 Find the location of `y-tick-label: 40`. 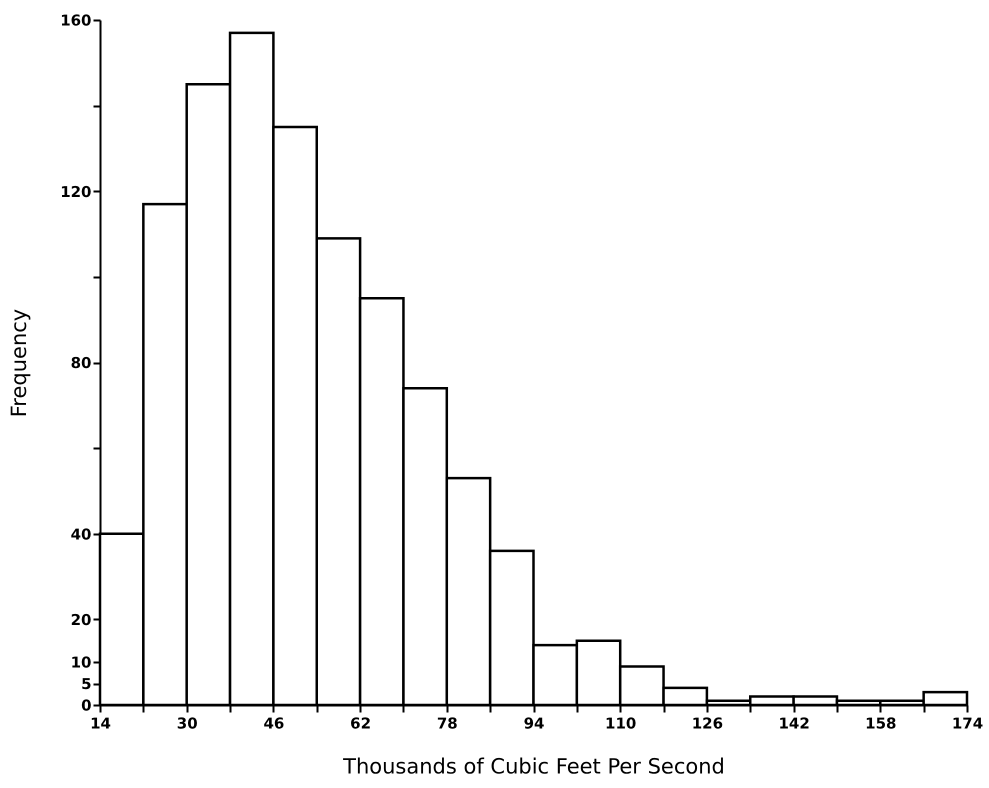

y-tick-label: 40 is located at coordinates (81, 534).